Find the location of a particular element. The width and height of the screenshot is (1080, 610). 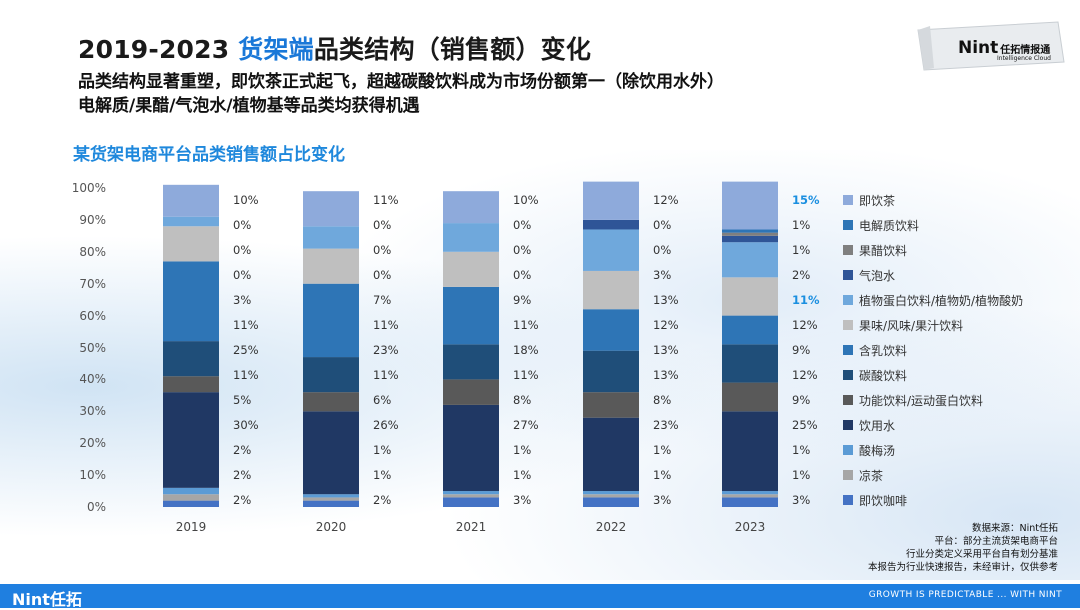

legend-label: 饮用水 is located at coordinates (877, 425).